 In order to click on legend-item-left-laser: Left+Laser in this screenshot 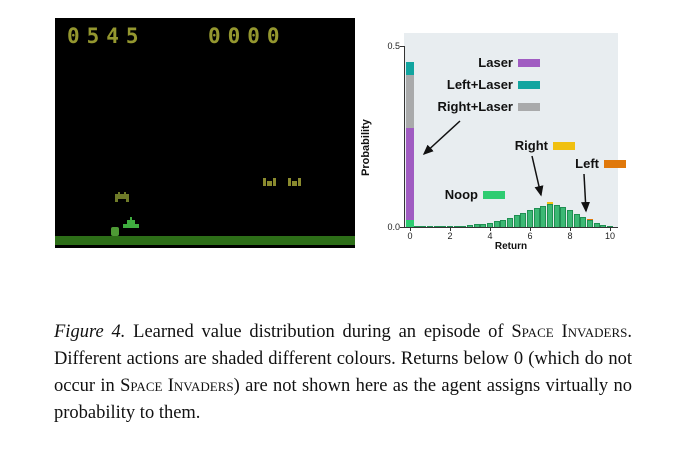, I will do `click(475, 84)`.